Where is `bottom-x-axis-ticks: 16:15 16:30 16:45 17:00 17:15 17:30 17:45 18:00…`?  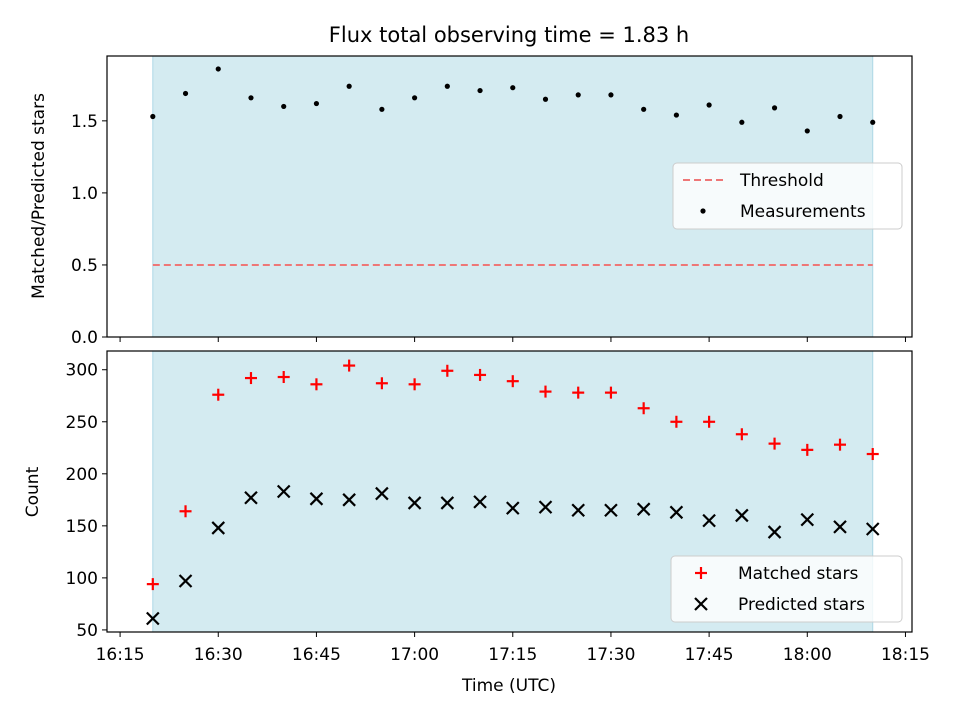 bottom-x-axis-ticks: 16:15 16:30 16:45 17:00 17:15 17:30 17:45 18:00… is located at coordinates (513, 648).